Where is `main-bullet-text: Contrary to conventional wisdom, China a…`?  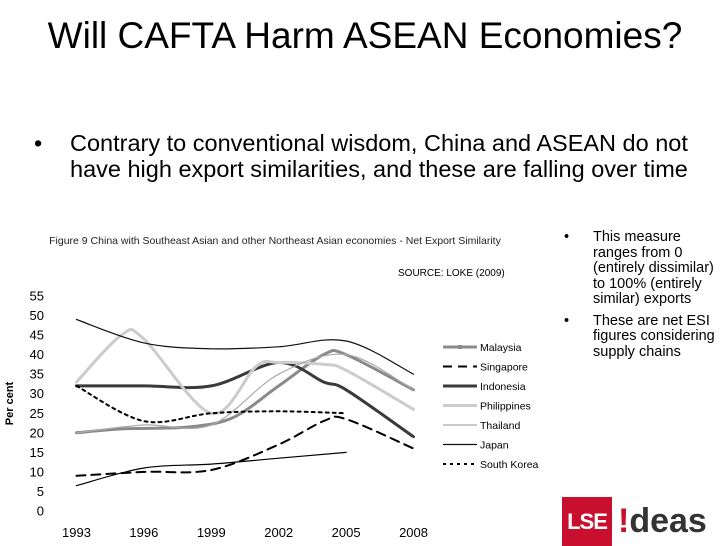 main-bullet-text: Contrary to conventional wisdom, China a… is located at coordinates (379, 156).